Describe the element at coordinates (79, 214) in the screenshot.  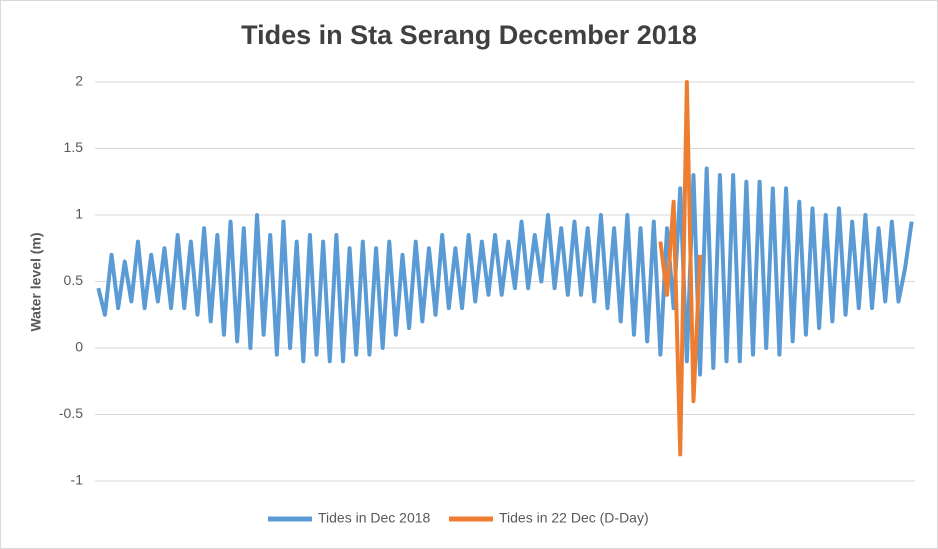
I see `y-tick-label: 1` at that location.